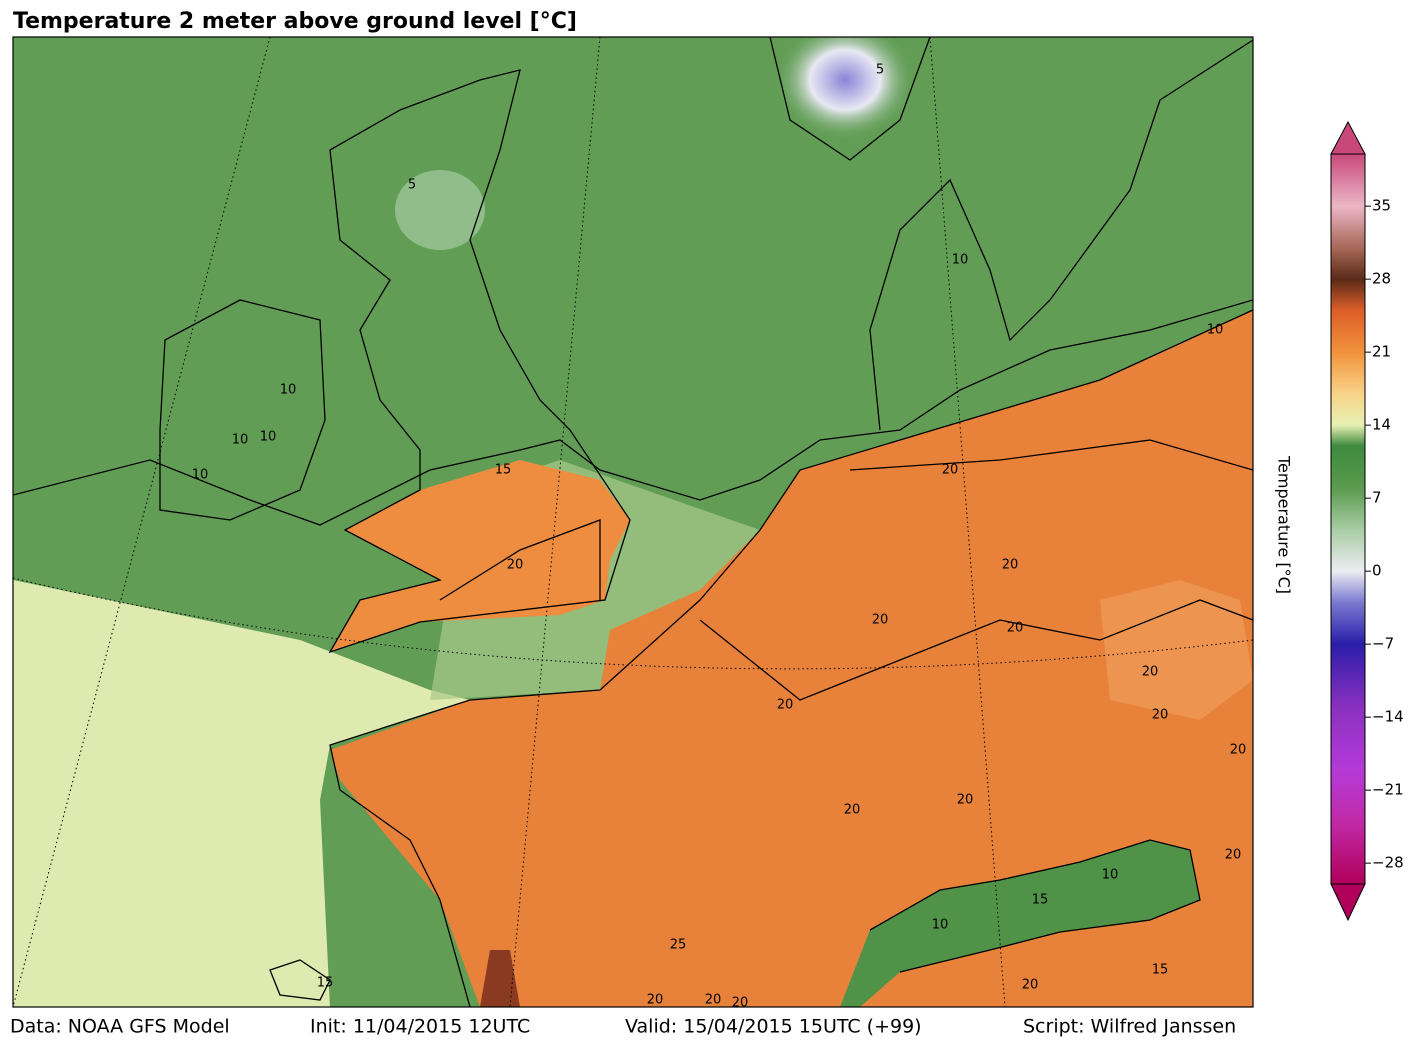  What do you see at coordinates (1381, 425) in the screenshot?
I see `colorbar-tick-label: 14` at bounding box center [1381, 425].